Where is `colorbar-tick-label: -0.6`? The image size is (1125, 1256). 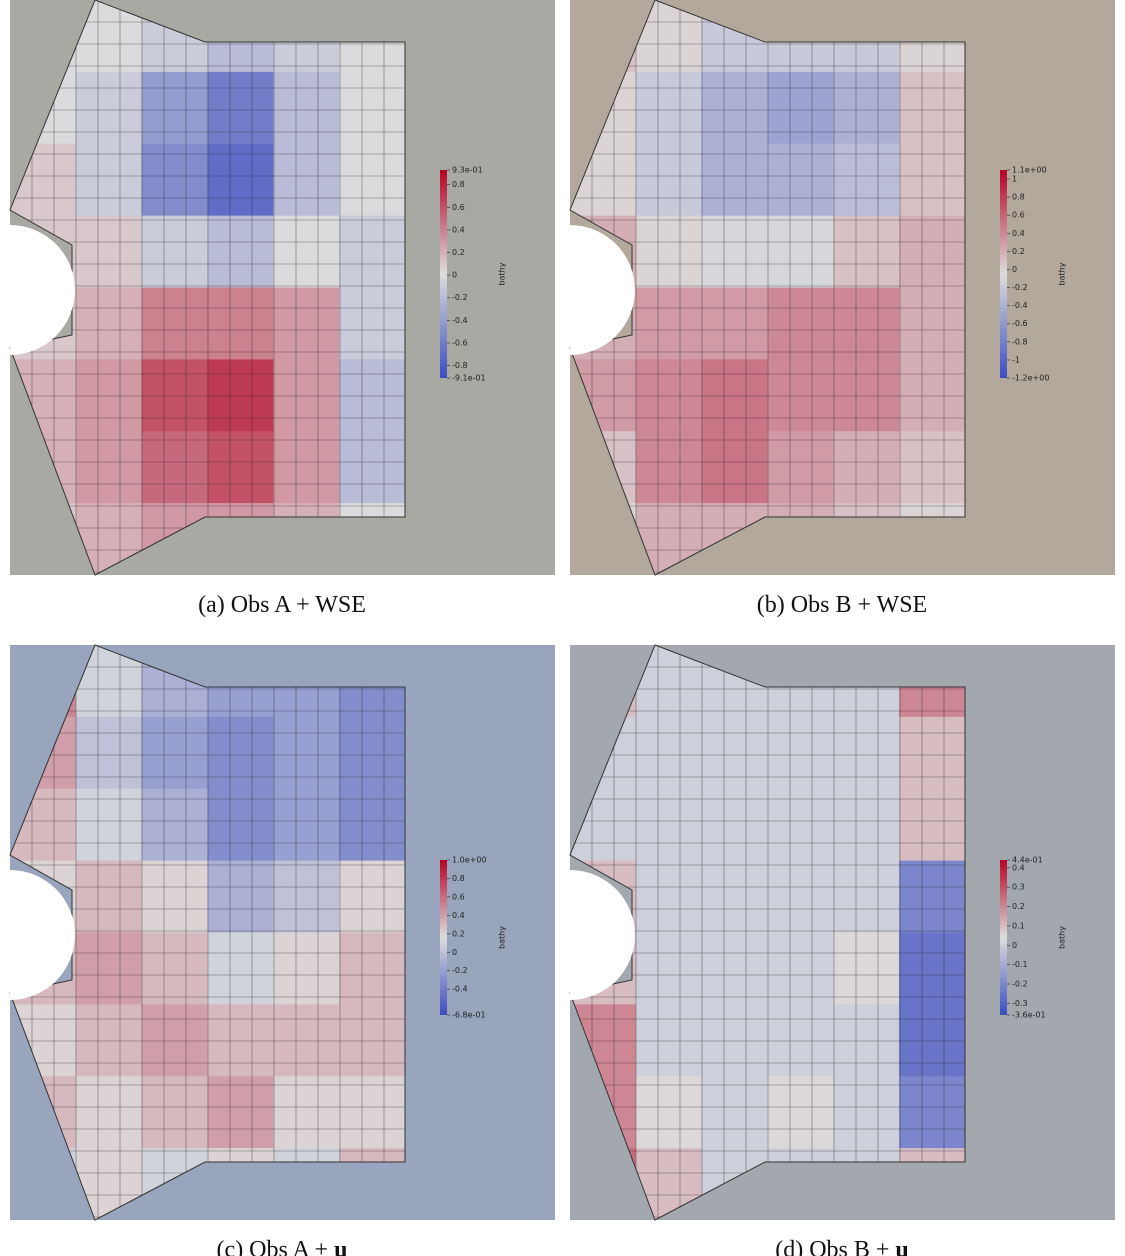
colorbar-tick-label: -0.6 is located at coordinates (460, 342).